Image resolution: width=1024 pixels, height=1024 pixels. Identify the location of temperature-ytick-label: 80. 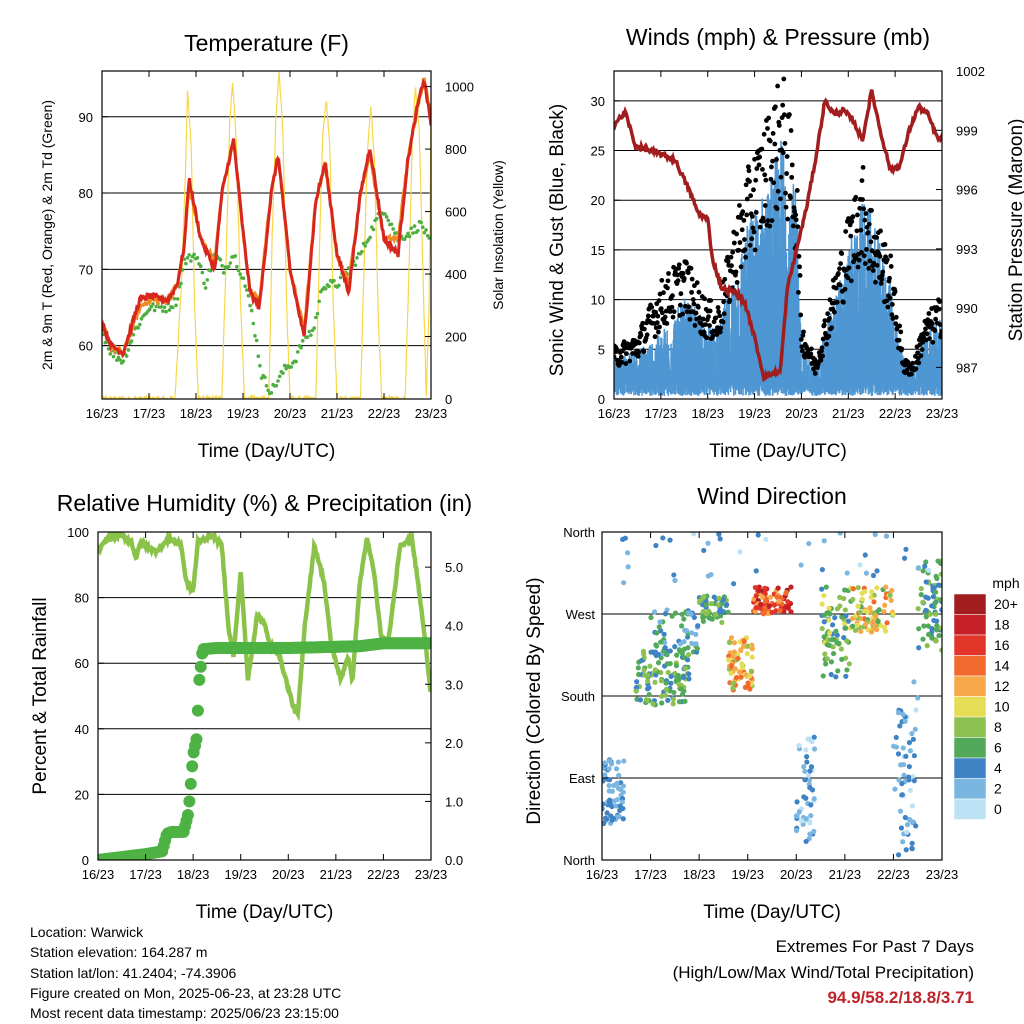
(86, 193).